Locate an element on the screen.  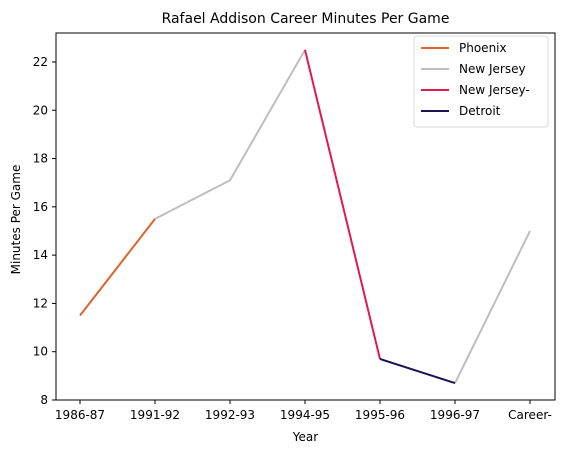
legend-box is located at coordinates (481, 81).